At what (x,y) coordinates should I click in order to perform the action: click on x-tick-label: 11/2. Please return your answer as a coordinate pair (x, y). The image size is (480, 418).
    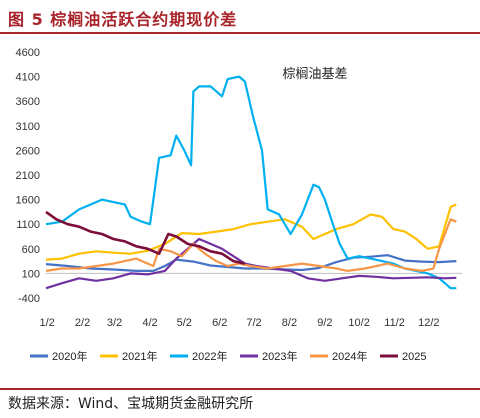
    Looking at the image, I should click on (394, 323).